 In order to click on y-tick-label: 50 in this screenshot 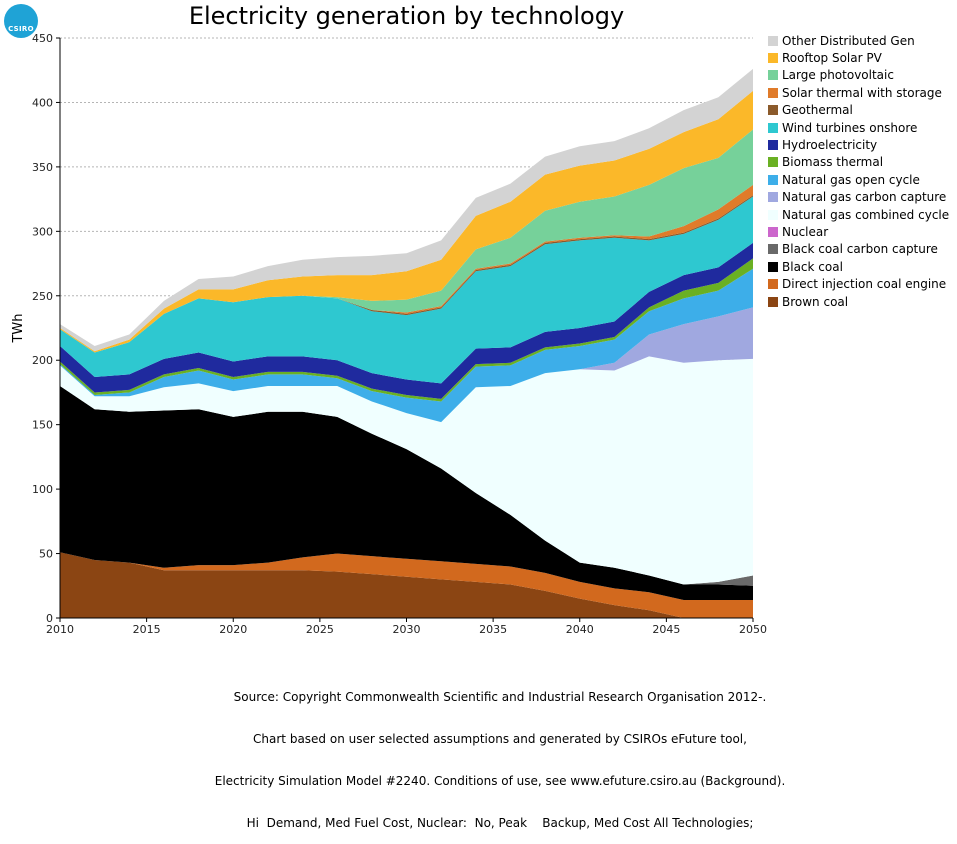, I will do `click(46, 554)`.